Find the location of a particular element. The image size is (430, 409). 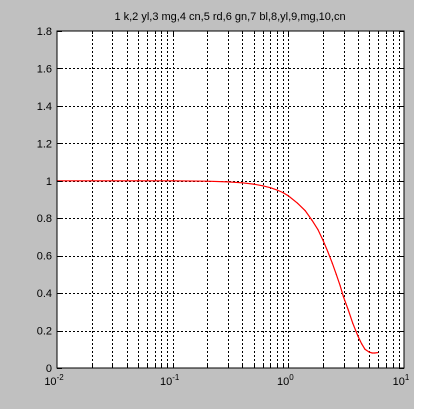

x-tick-label: 10⁻¹ is located at coordinates (170, 380).